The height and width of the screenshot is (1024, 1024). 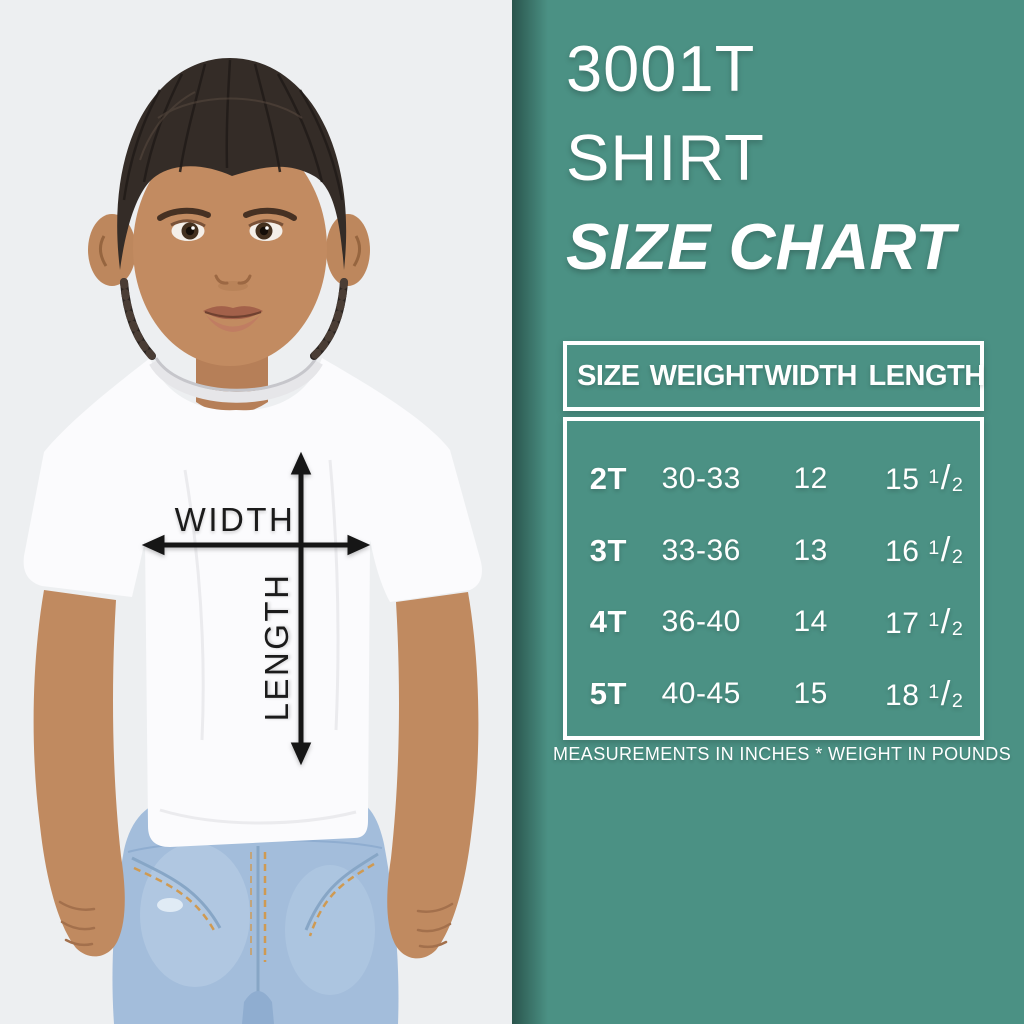 I want to click on measurement-arrows, so click(x=256, y=608).